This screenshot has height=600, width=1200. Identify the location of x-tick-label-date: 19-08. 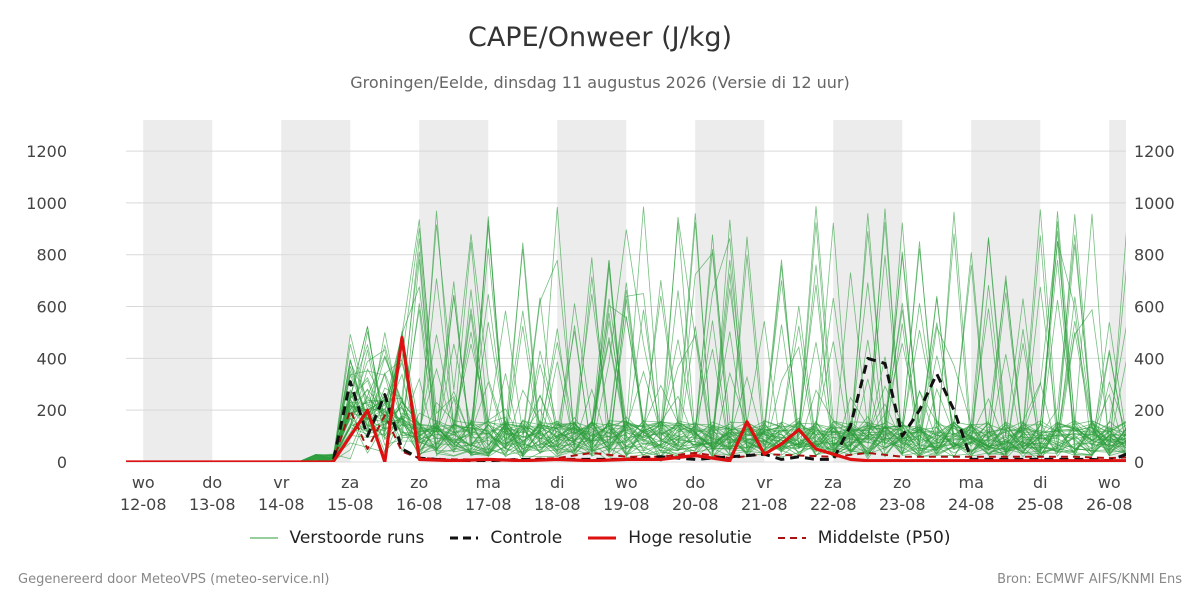
(626, 504).